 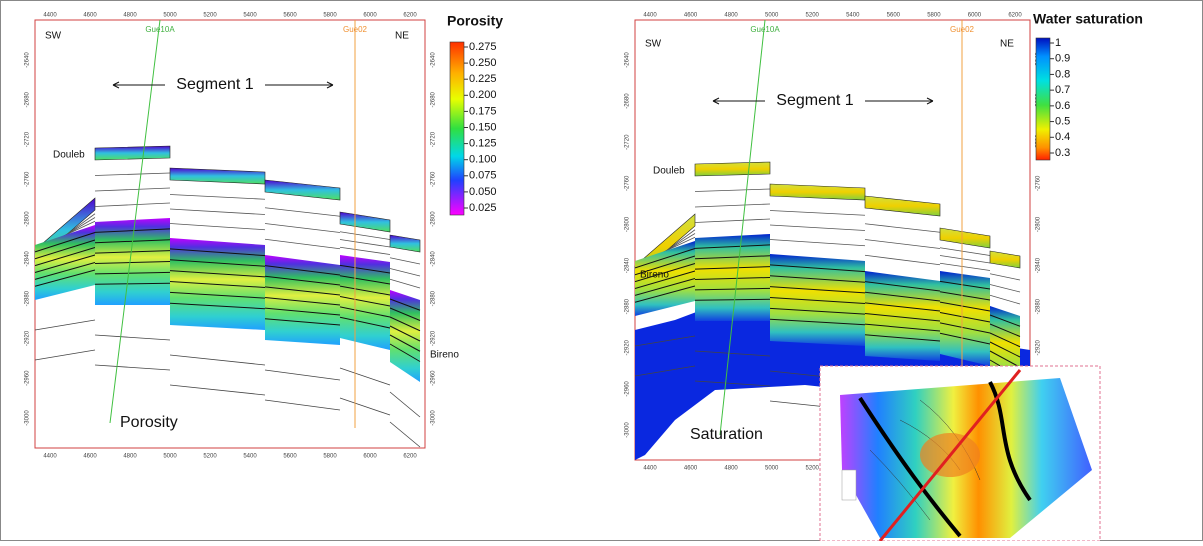 What do you see at coordinates (628, 101) in the screenshot?
I see `y-tick-label: -2680` at bounding box center [628, 101].